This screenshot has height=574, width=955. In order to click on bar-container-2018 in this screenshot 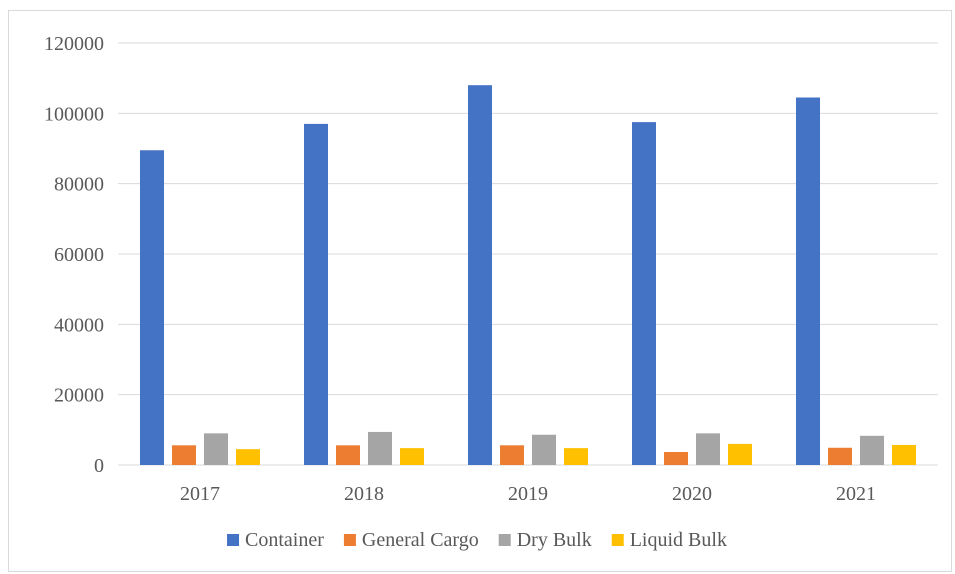, I will do `click(316, 294)`.